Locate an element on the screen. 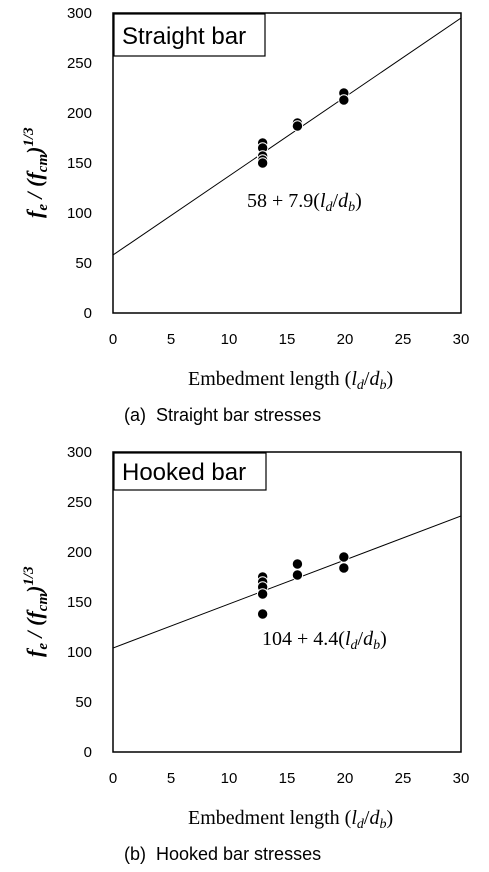 The height and width of the screenshot is (872, 489). panel-title: Hooked bar is located at coordinates (184, 472).